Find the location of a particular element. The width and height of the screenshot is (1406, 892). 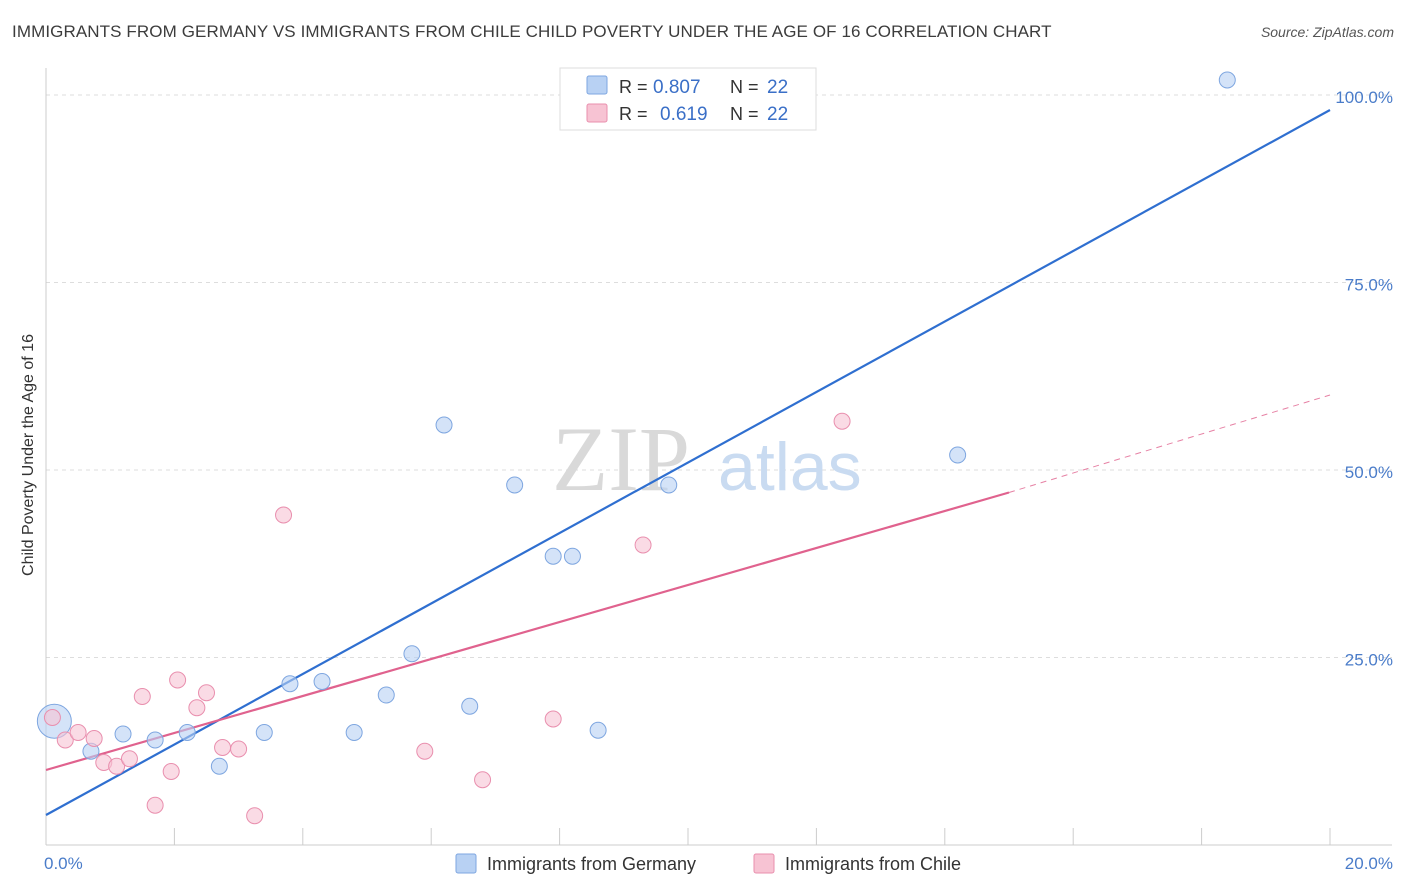

legend-r-label-2: R = is located at coordinates (633, 114).